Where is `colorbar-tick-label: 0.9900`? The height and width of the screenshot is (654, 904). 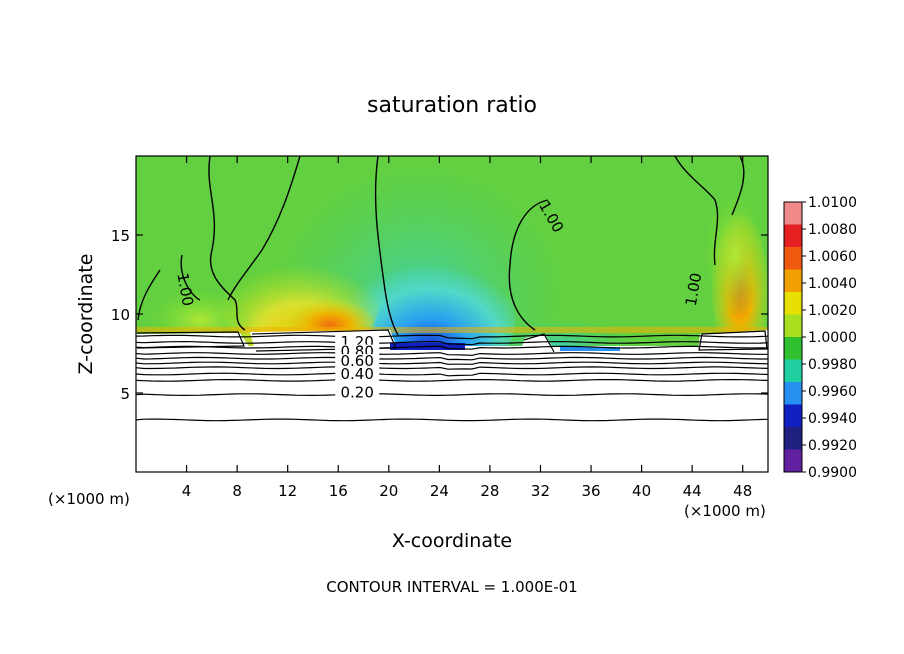
colorbar-tick-label: 0.9900 is located at coordinates (832, 473).